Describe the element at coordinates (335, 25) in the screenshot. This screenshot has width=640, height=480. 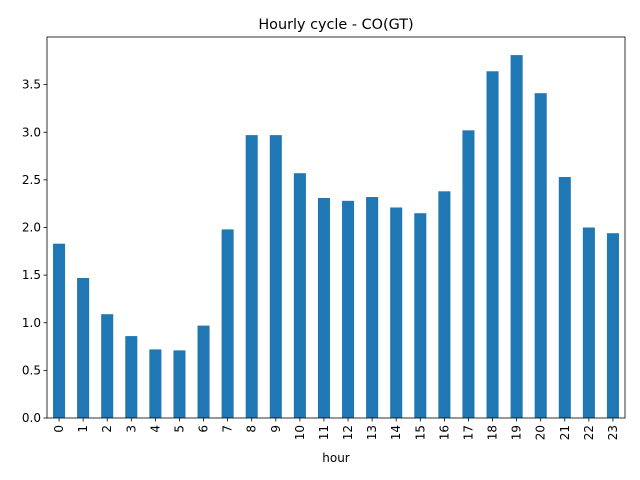
I see `chart-title: Hourly cycle - CO(GT)` at that location.